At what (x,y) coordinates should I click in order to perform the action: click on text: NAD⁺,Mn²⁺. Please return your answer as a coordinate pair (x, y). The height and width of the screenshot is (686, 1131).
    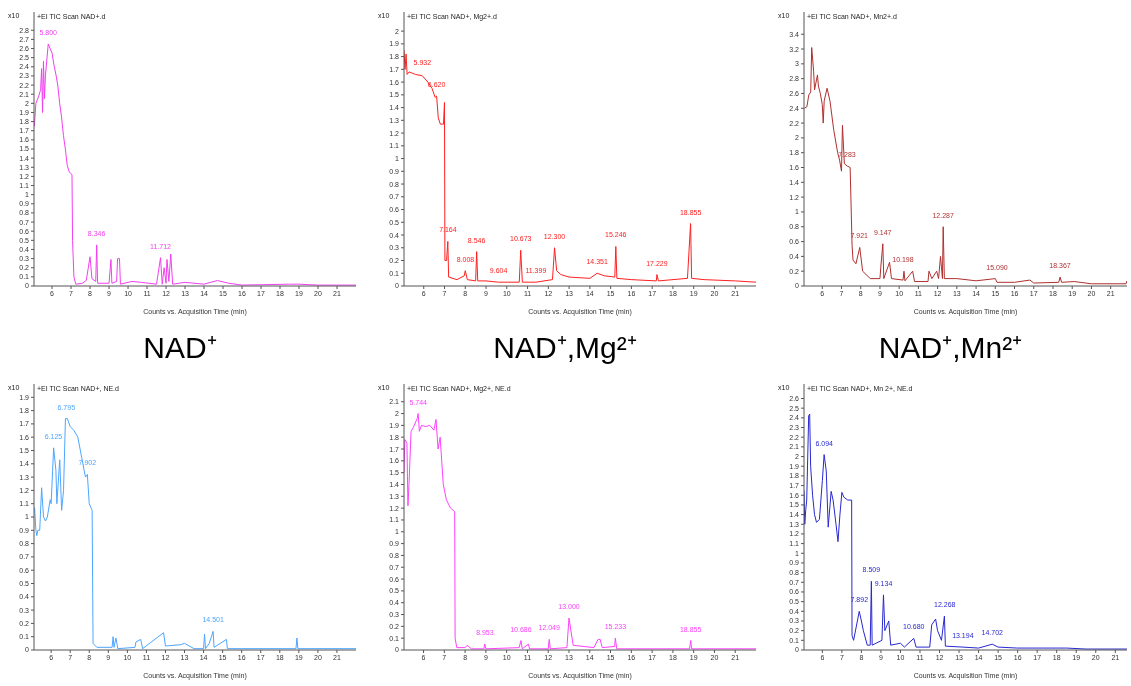
    Looking at the image, I should click on (950, 348).